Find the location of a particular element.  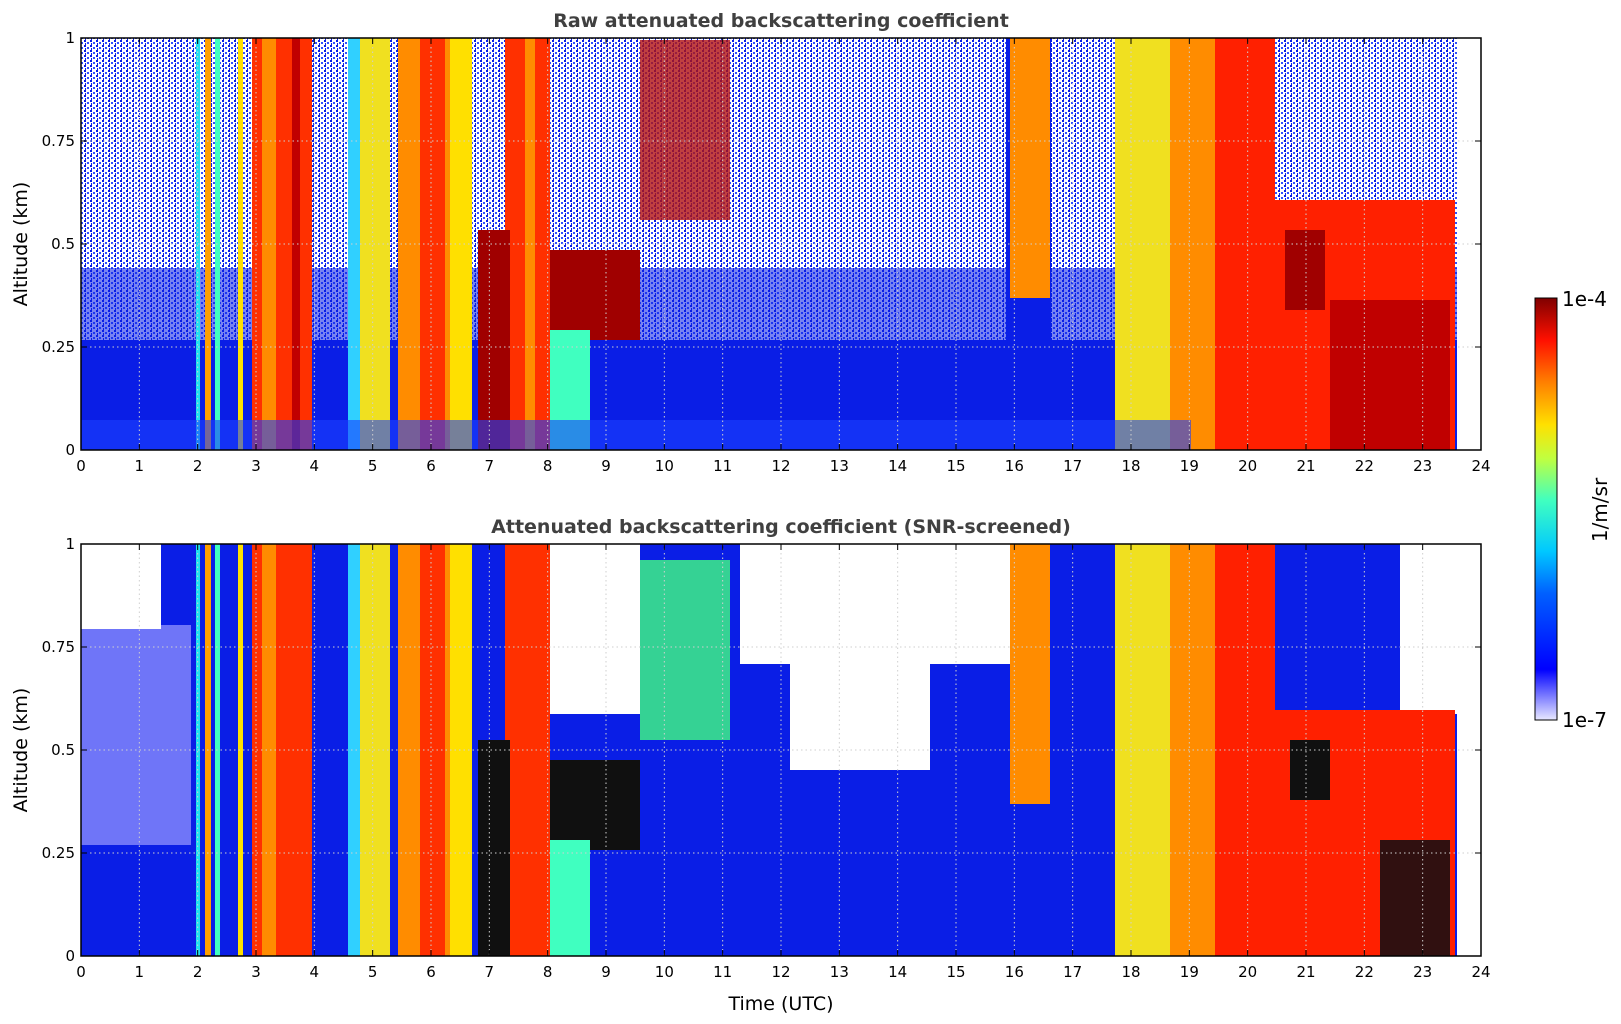

colorbar-max-label: 1e-4 is located at coordinates (1584, 299).